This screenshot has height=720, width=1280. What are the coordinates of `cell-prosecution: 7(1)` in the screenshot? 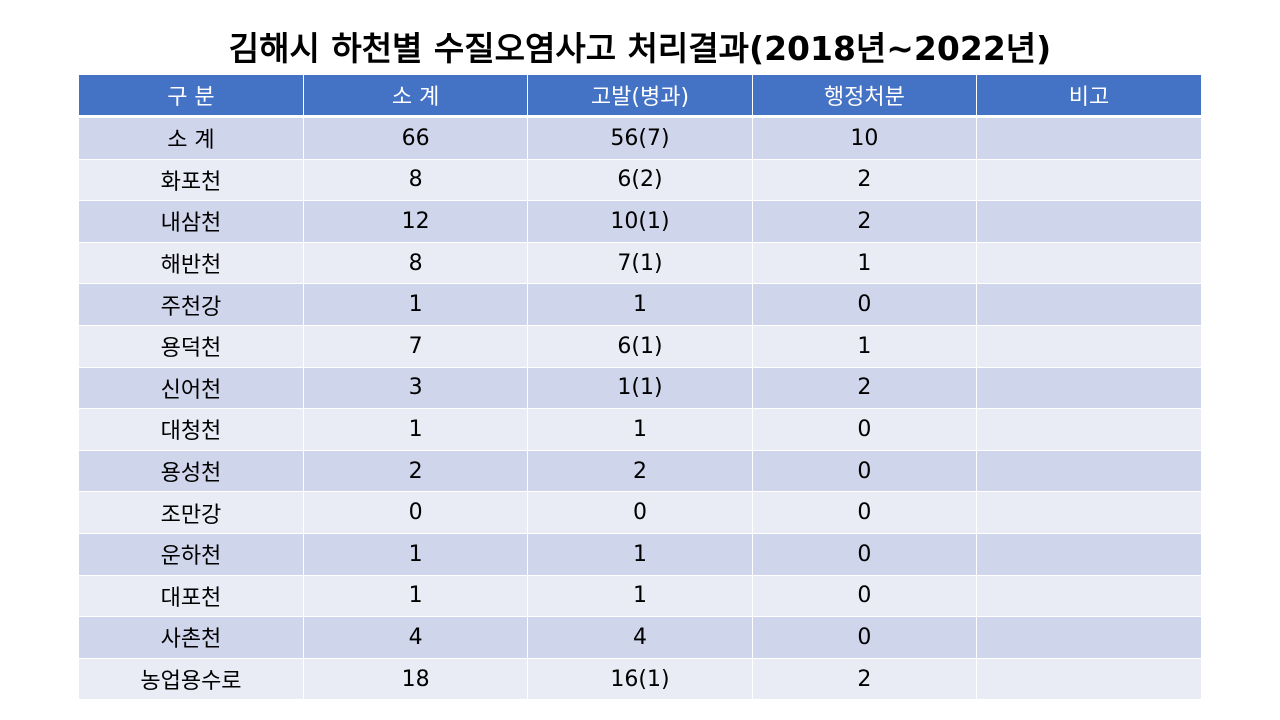 It's located at (640, 263).